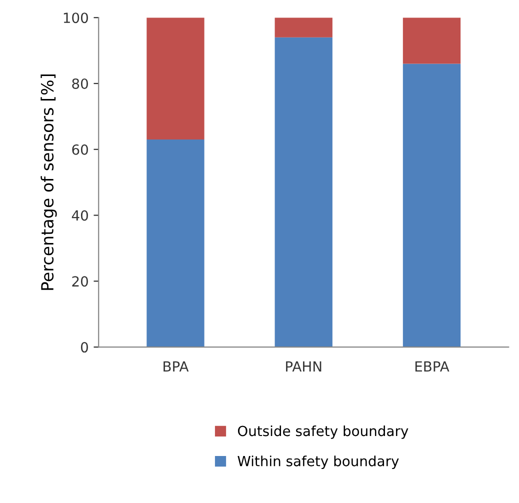 This screenshot has height=503, width=519. I want to click on y-tick-label: 0, so click(84, 347).